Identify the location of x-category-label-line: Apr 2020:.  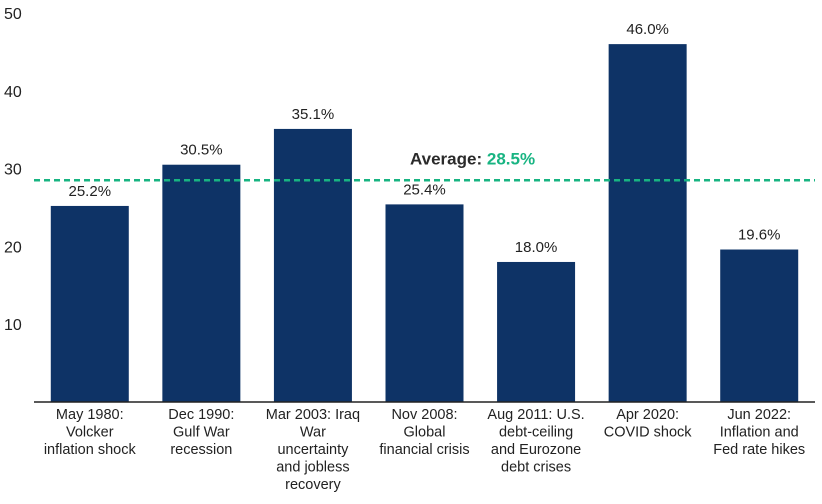
(647, 415).